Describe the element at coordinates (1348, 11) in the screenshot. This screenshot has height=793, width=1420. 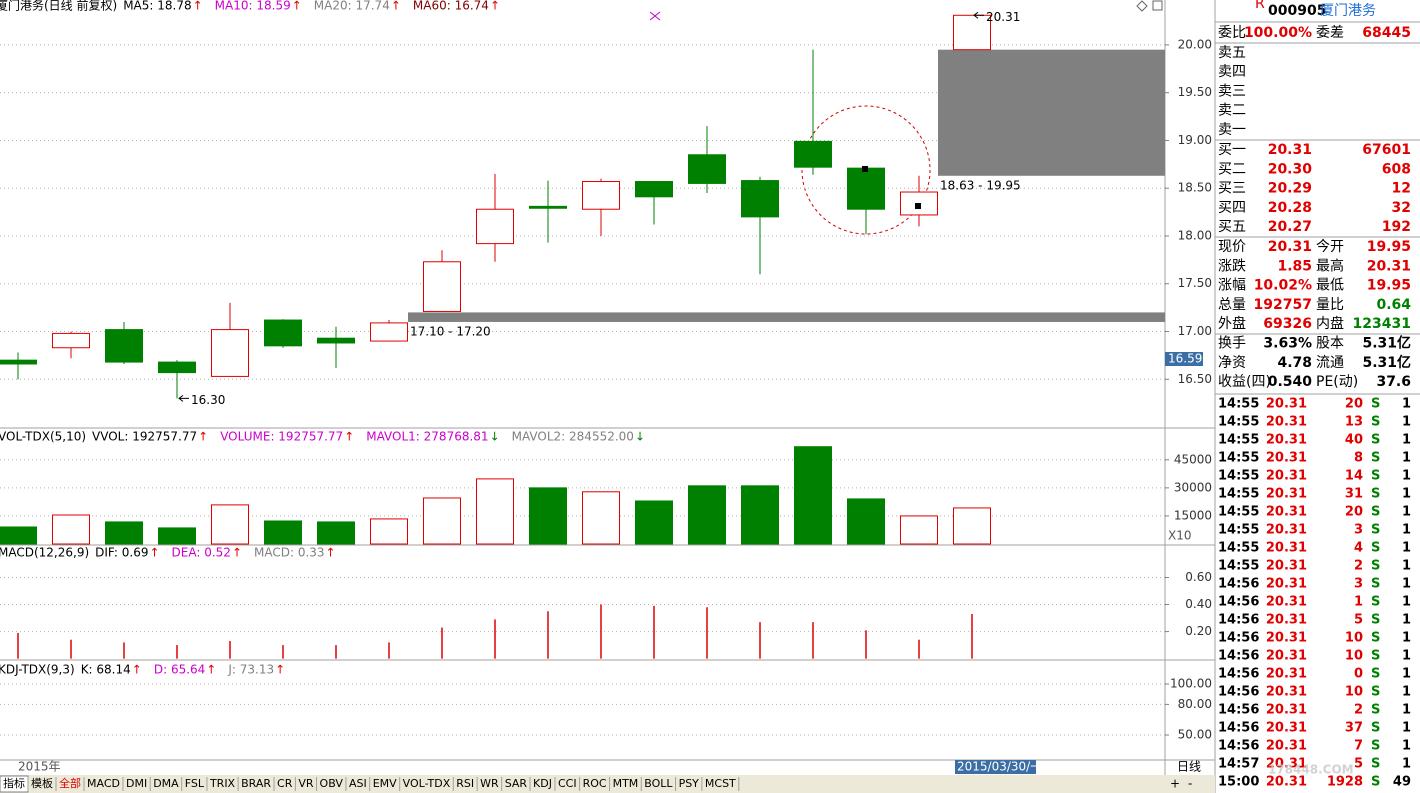
I see `stock-name: 厦门港务` at that location.